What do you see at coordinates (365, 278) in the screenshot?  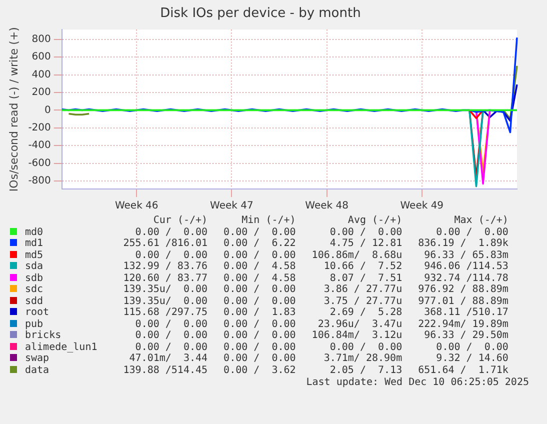 I see `text: 8.07 / 7.51` at bounding box center [365, 278].